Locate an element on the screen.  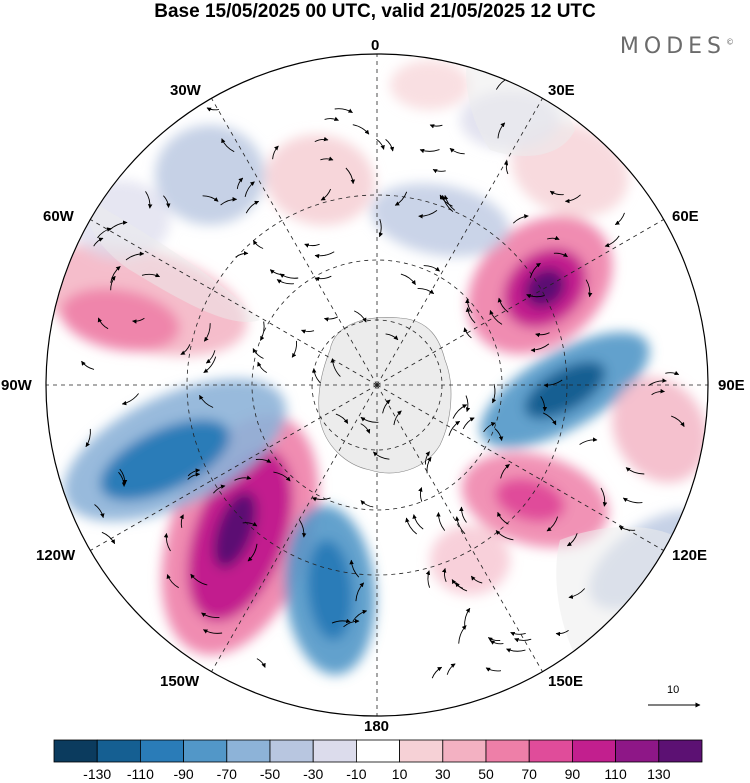
lon-label-60w: 60W is located at coordinates (58, 216).